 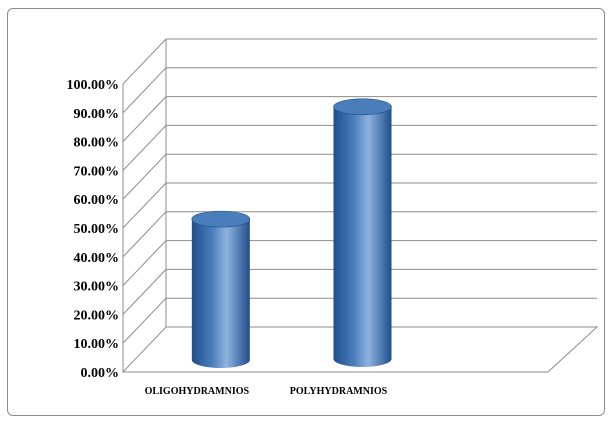 I want to click on y-tick-label: 40.00%, so click(x=97, y=258).